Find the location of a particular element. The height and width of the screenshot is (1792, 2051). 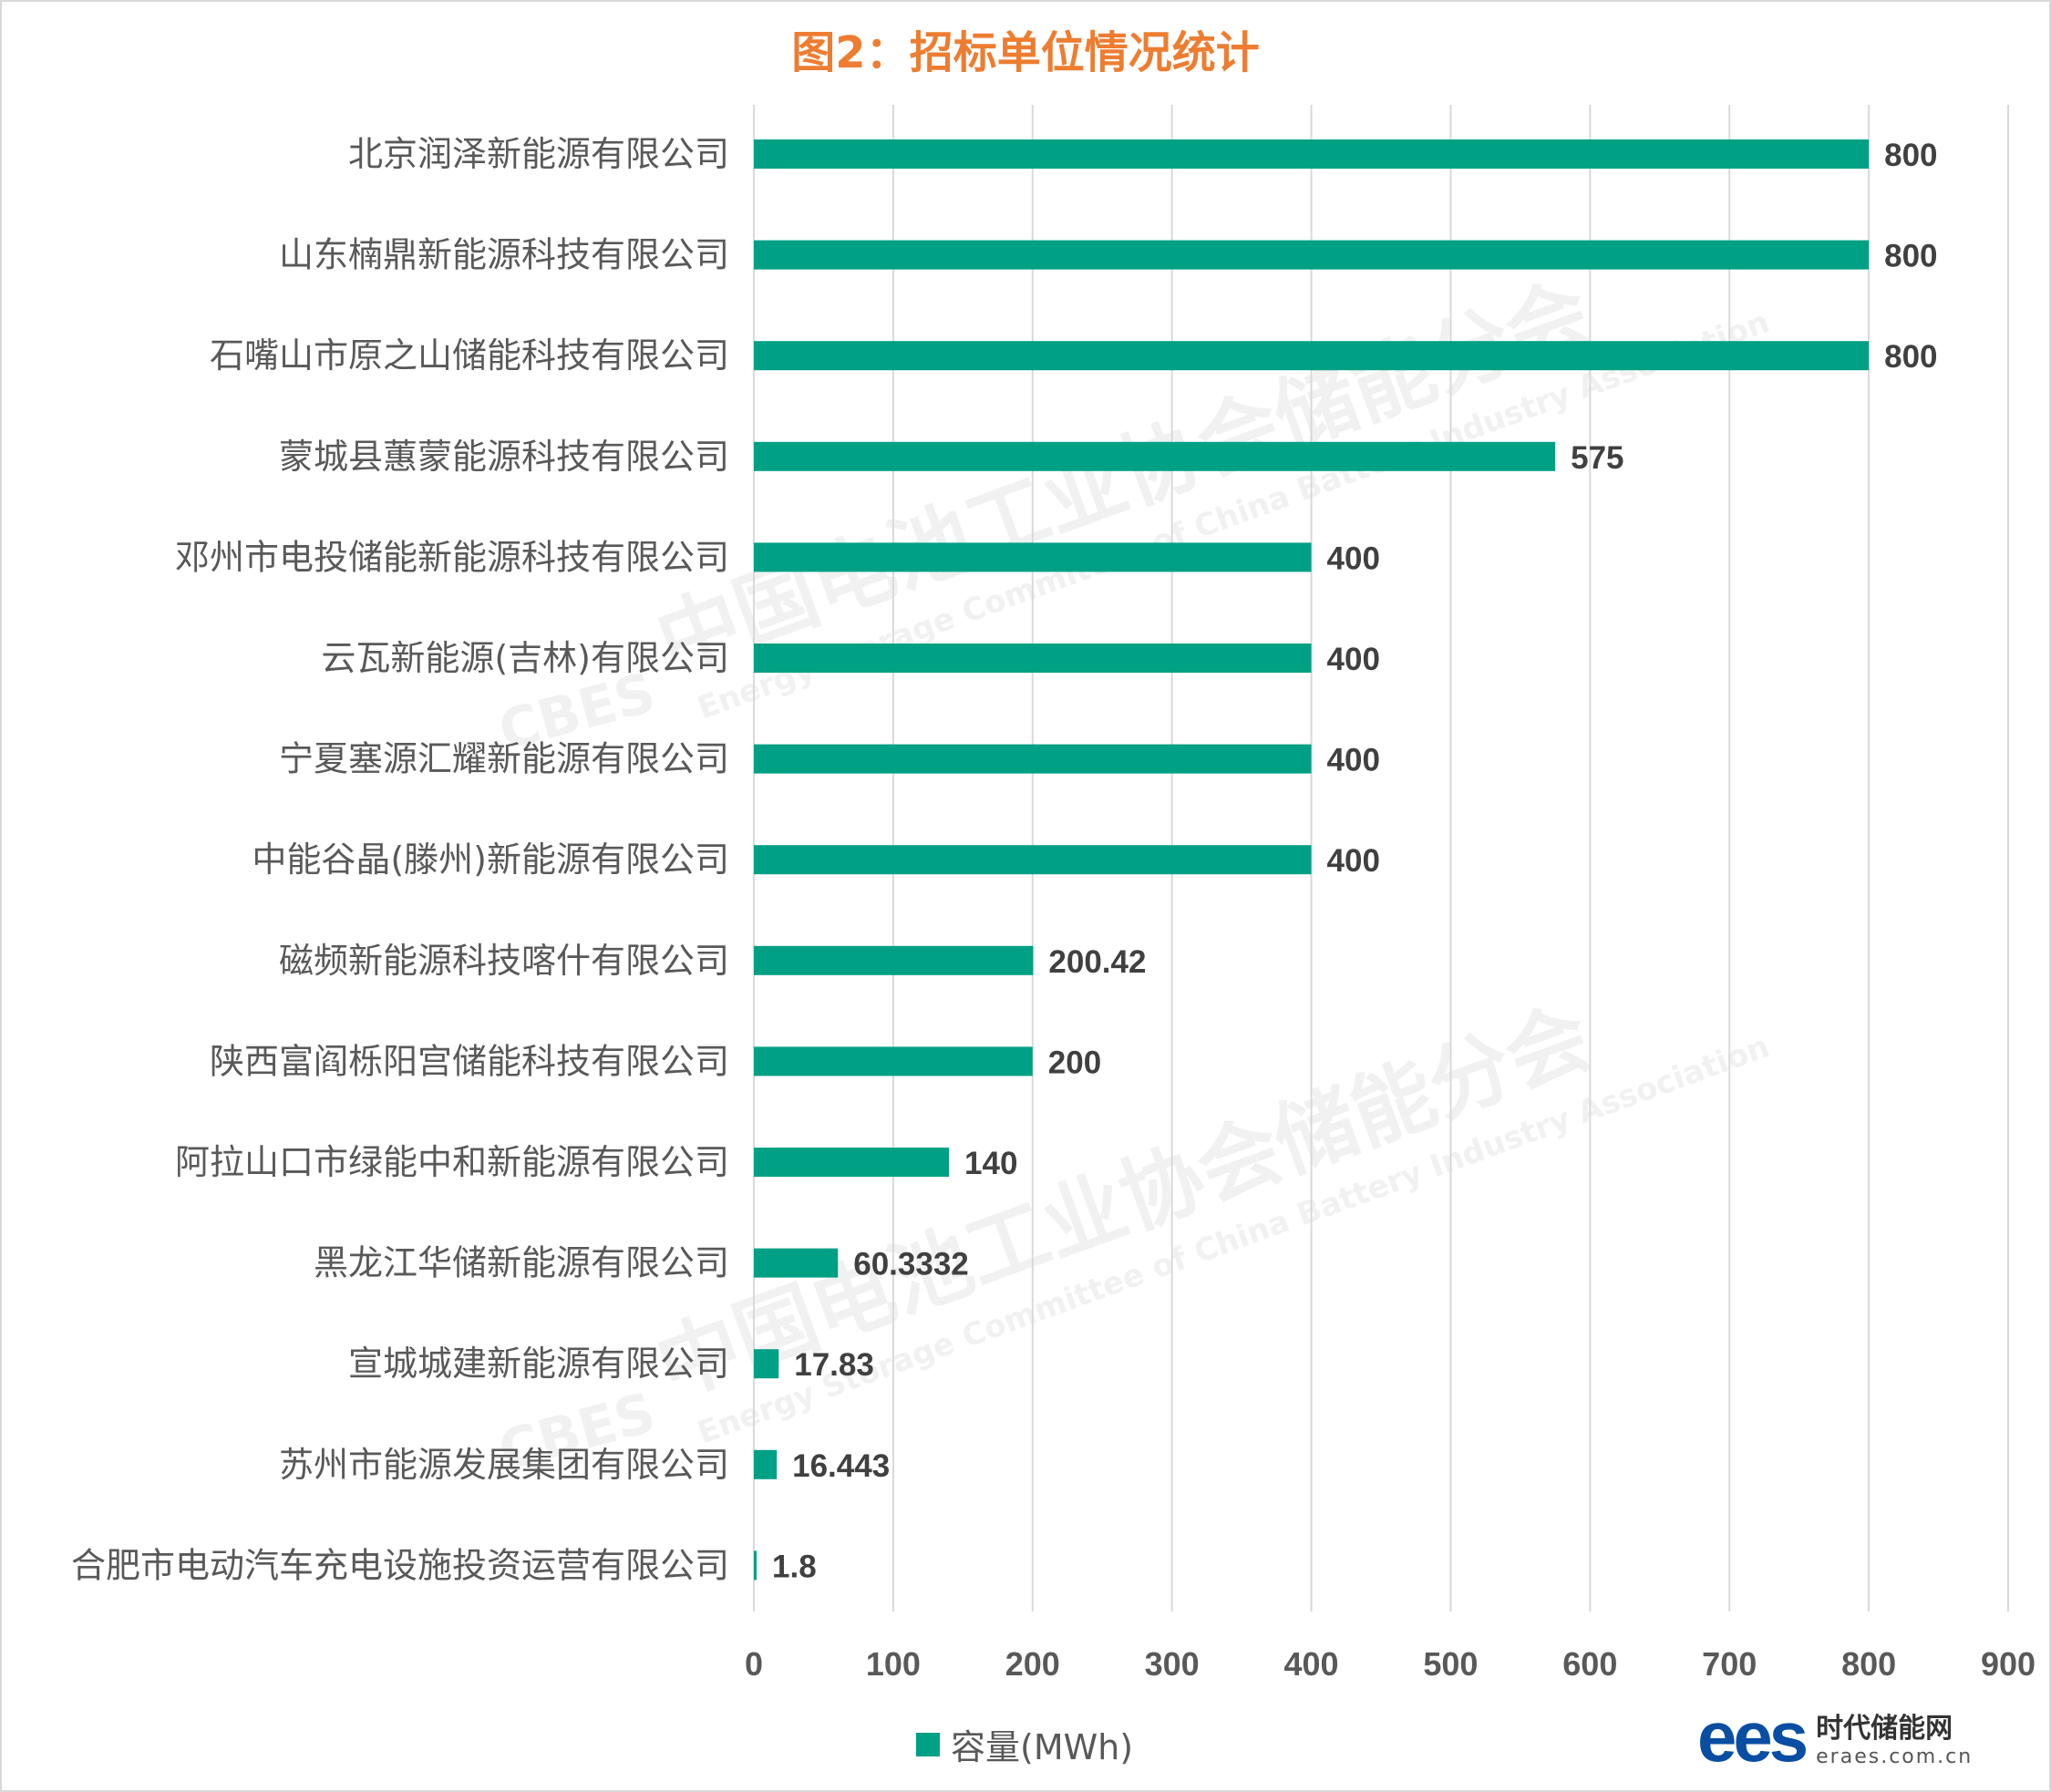

data-label: 17.83 is located at coordinates (834, 1365).